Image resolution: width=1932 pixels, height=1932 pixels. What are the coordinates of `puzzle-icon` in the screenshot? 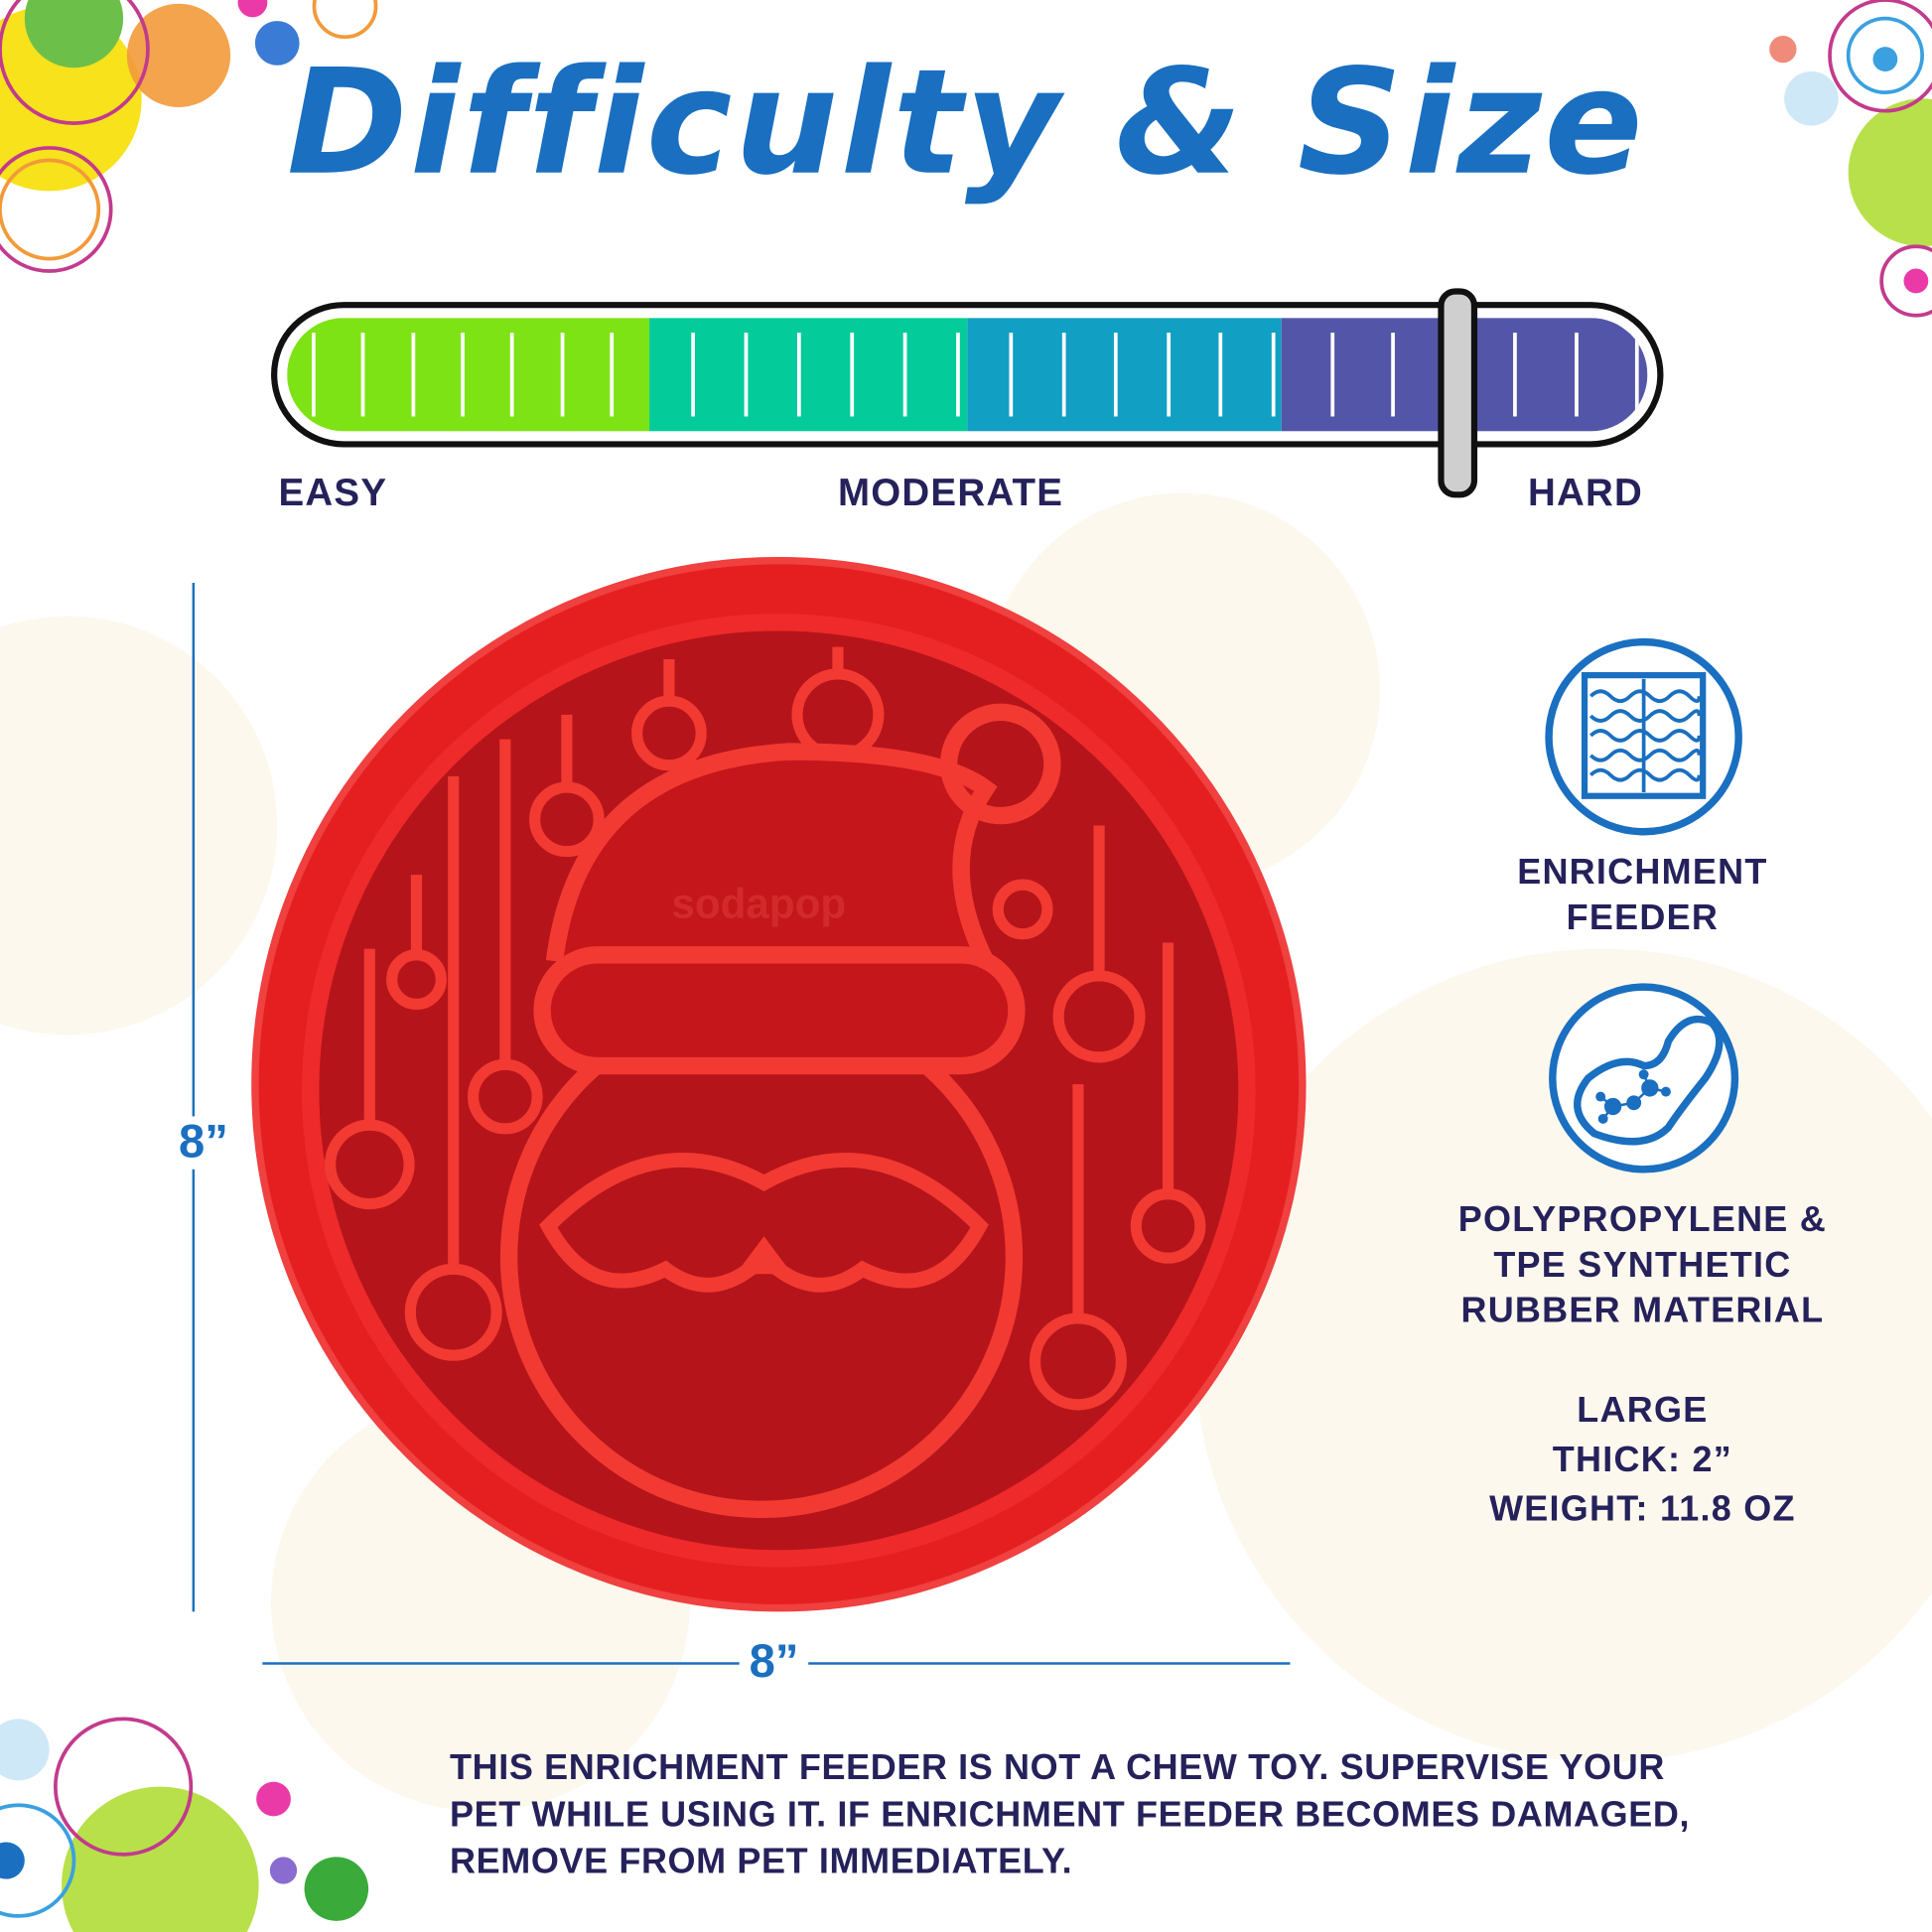 It's located at (1644, 736).